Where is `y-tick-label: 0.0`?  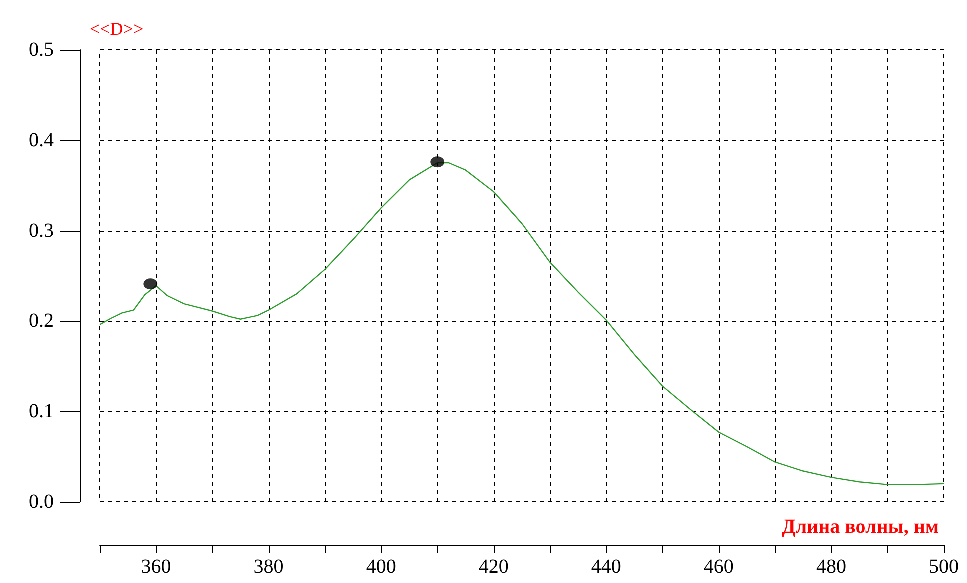 y-tick-label: 0.0 is located at coordinates (41, 502).